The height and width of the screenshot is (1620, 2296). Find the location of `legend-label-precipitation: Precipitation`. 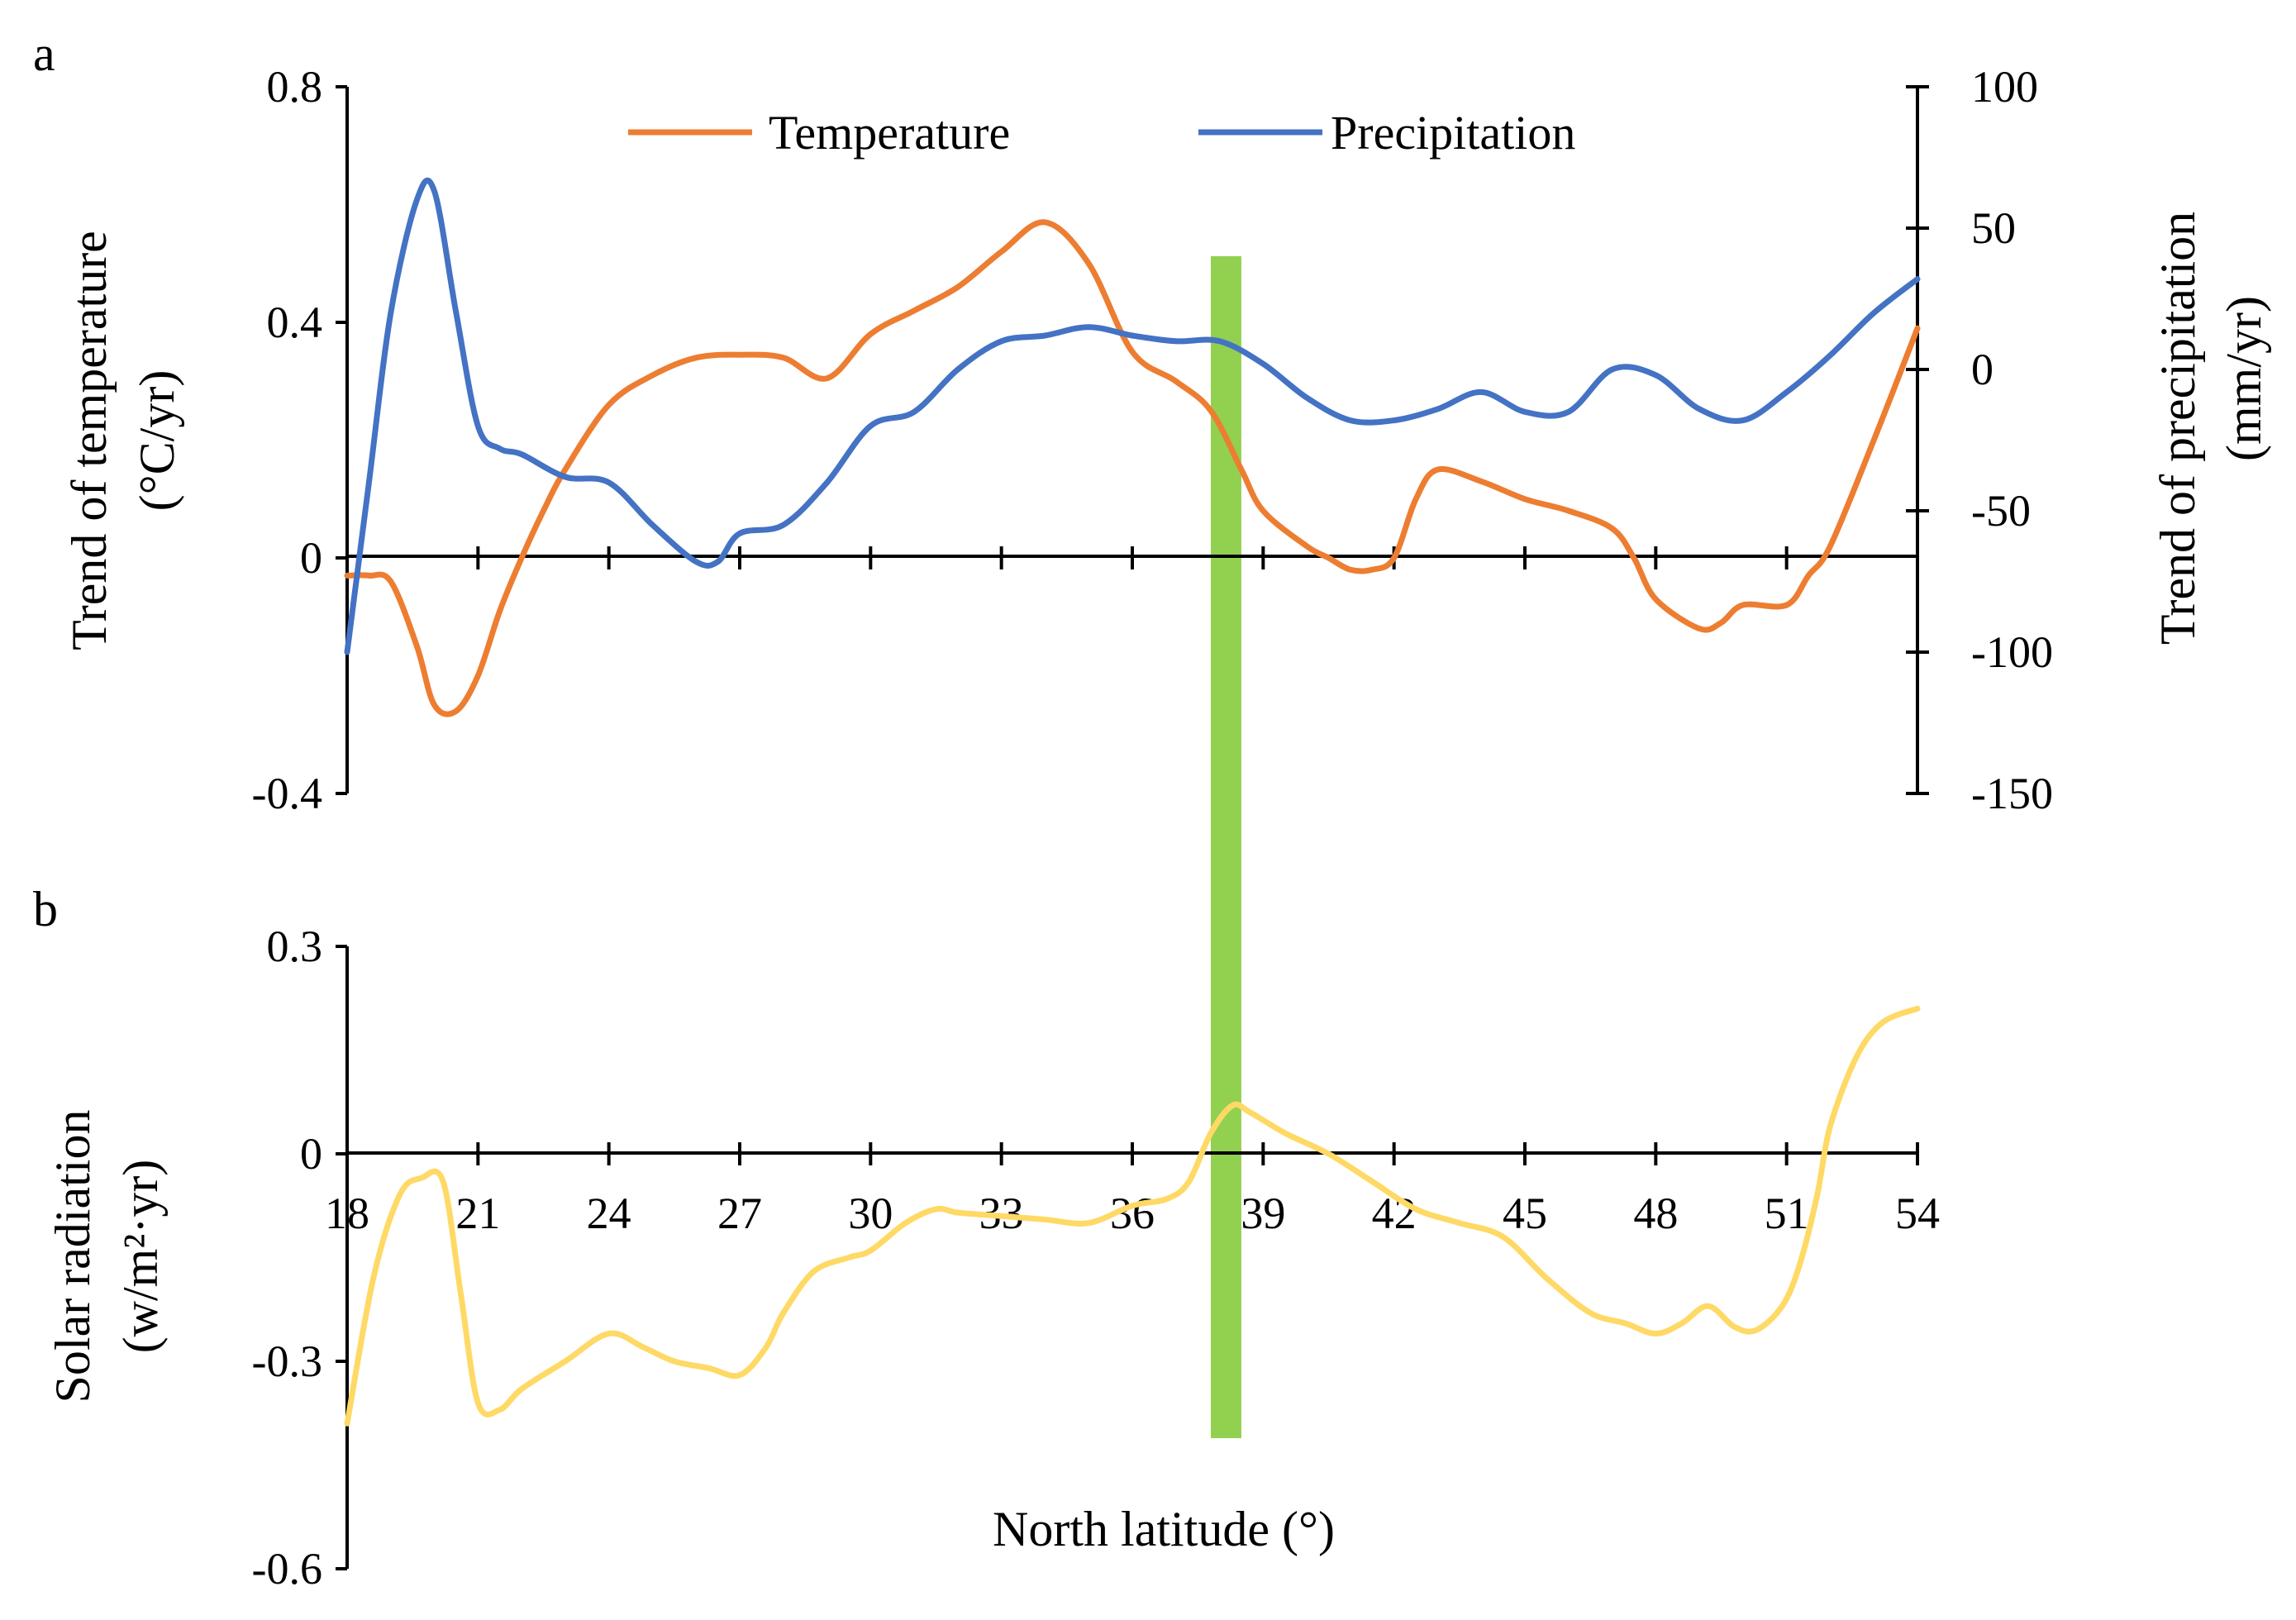

legend-label-precipitation: Precipitation is located at coordinates (1453, 133).